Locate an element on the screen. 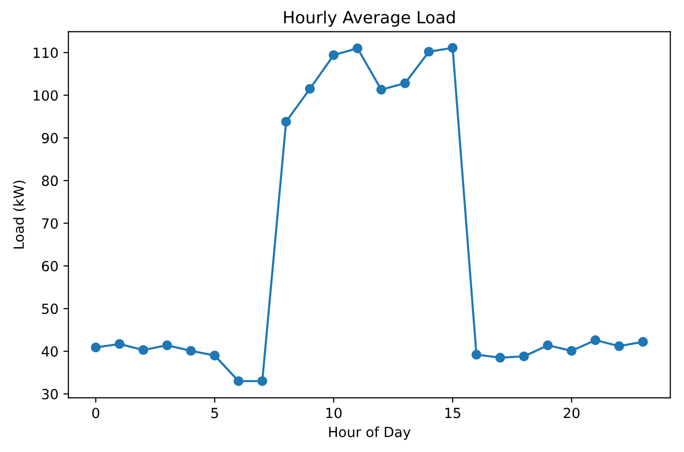  x-axis-title: Hour of Day is located at coordinates (369, 433).